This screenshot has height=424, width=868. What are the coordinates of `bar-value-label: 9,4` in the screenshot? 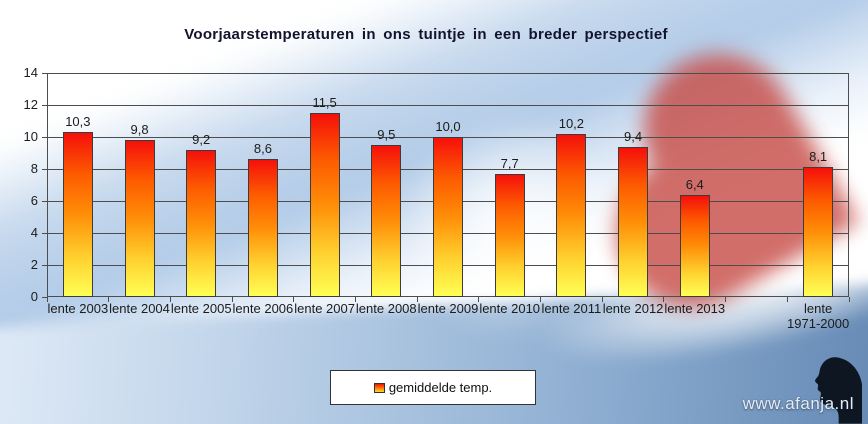 It's located at (633, 136).